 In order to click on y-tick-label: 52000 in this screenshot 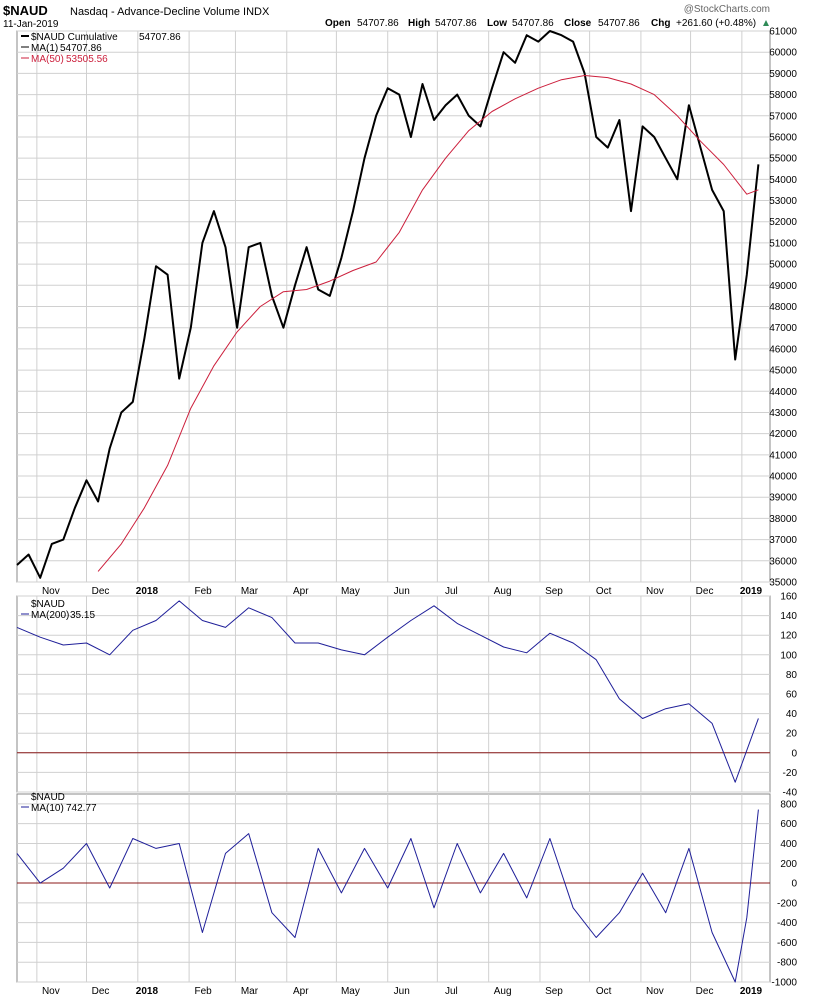, I will do `click(783, 222)`.